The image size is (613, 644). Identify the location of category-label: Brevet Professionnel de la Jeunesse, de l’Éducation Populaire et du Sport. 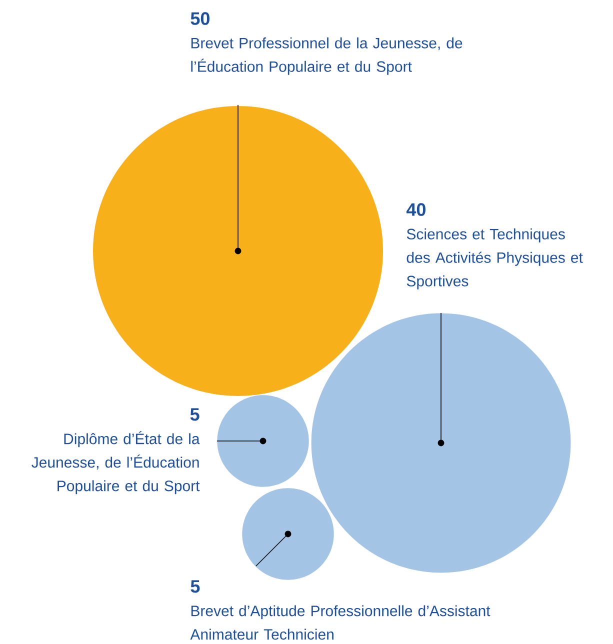
(326, 56).